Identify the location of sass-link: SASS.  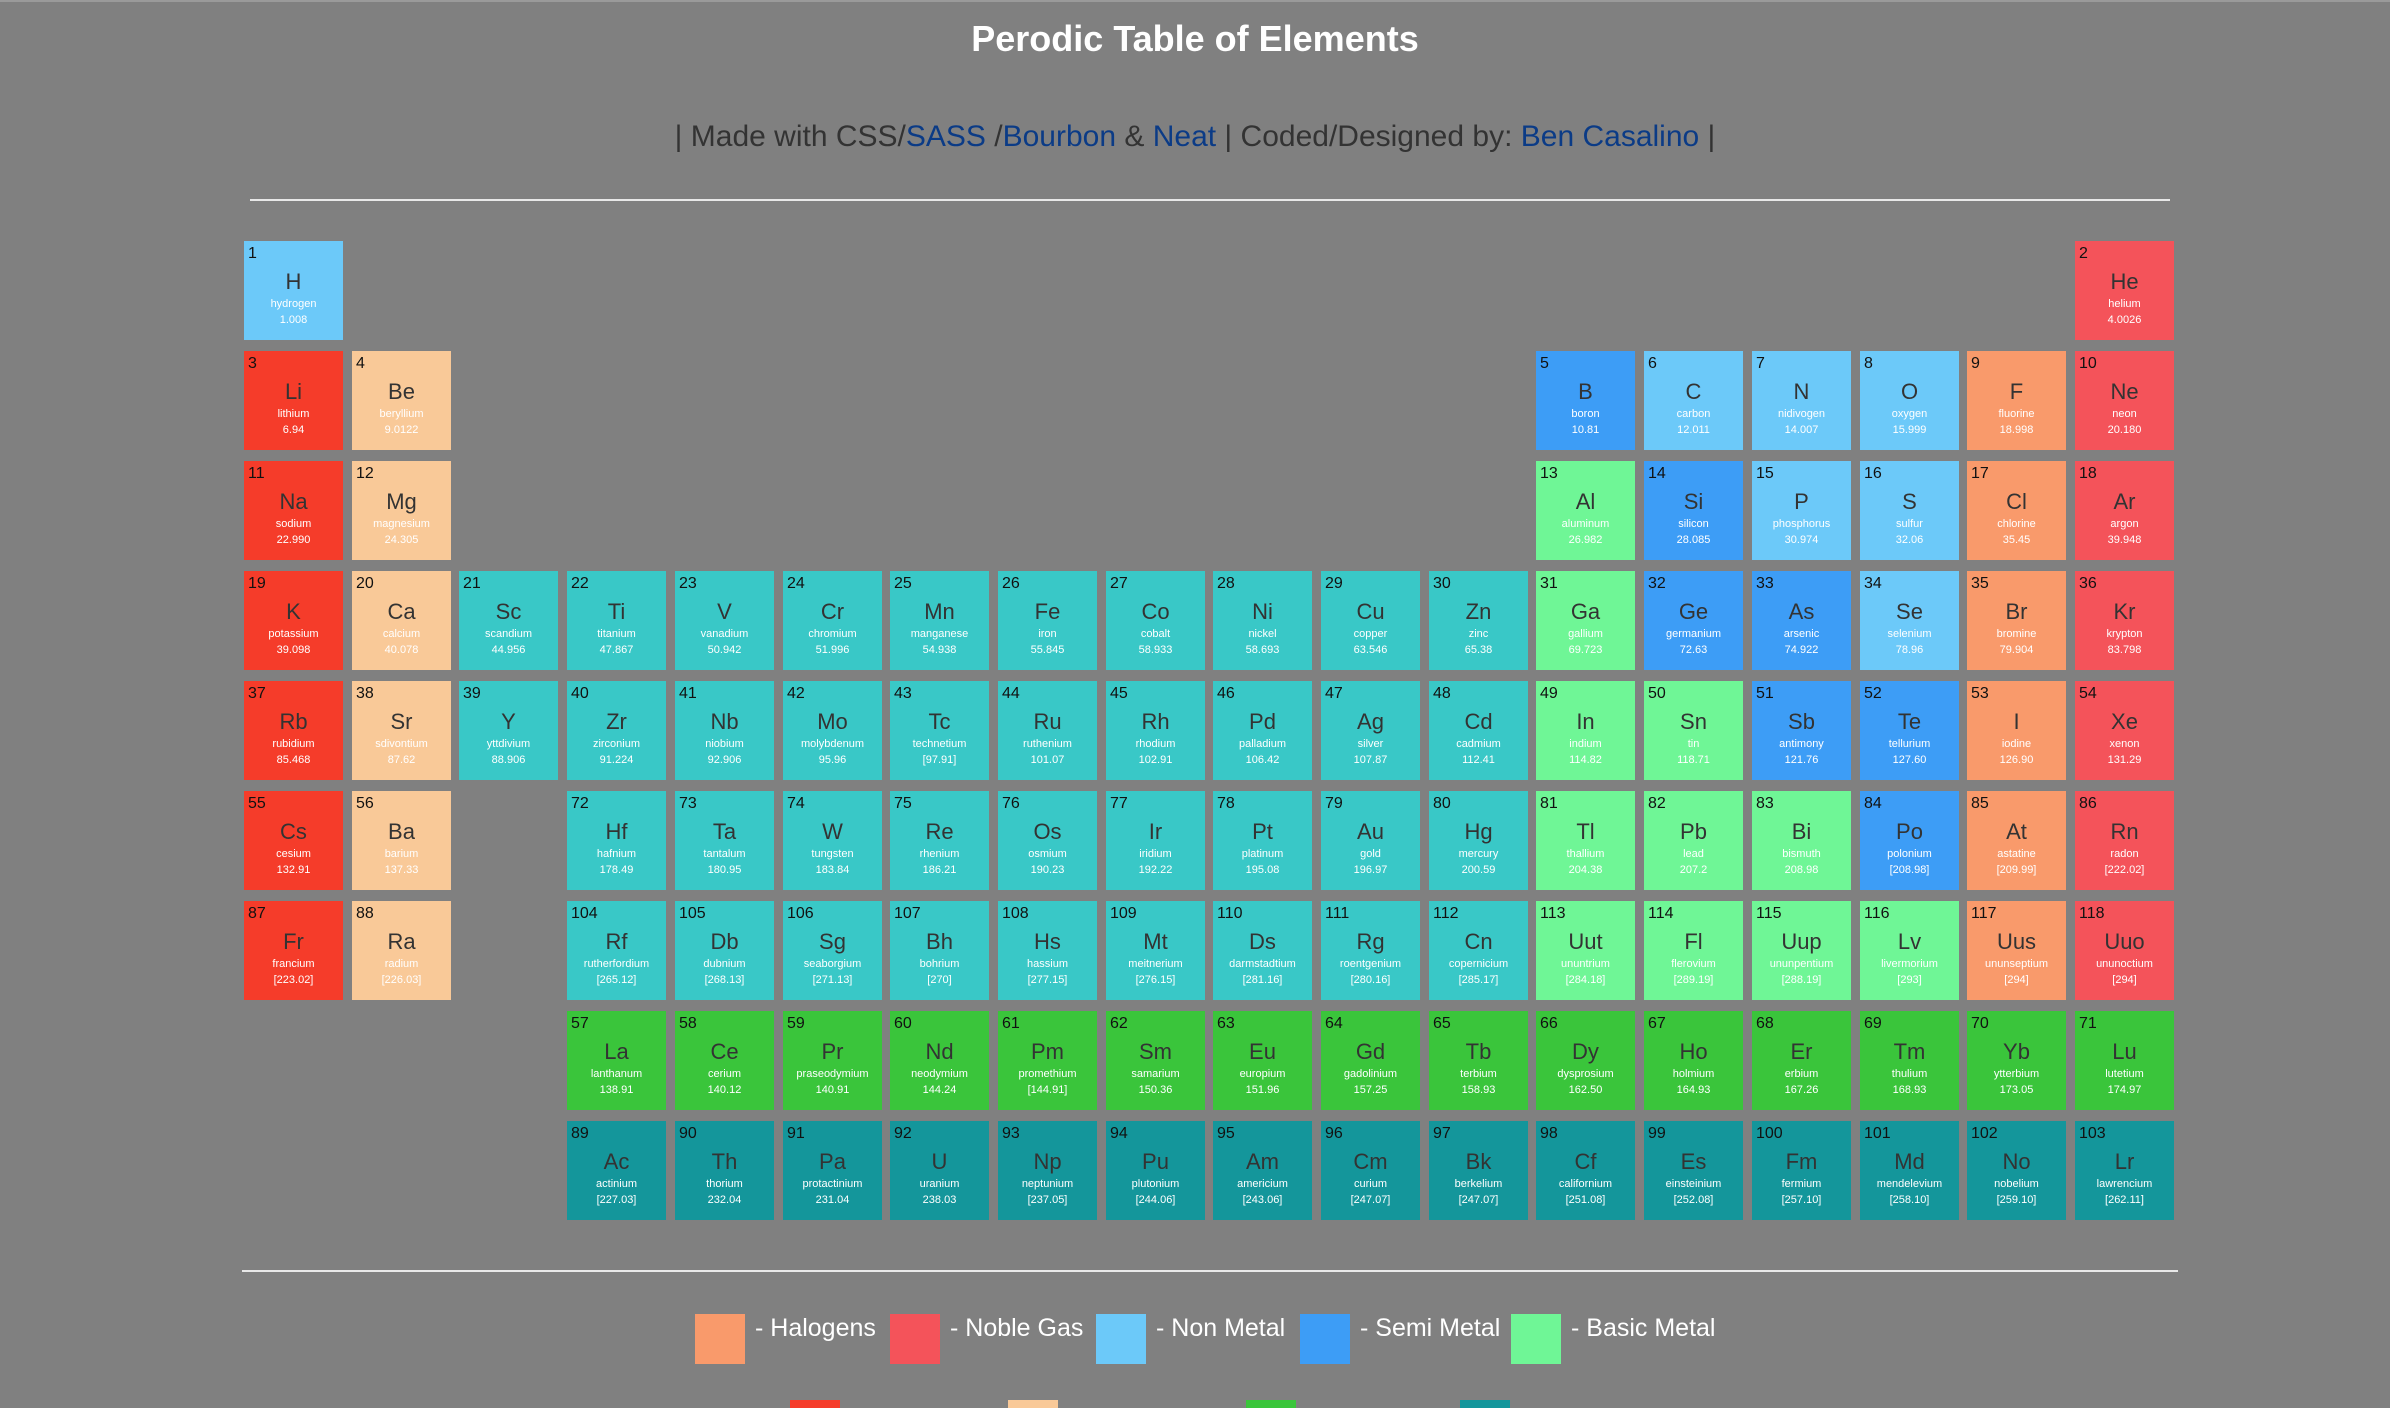
(945, 136).